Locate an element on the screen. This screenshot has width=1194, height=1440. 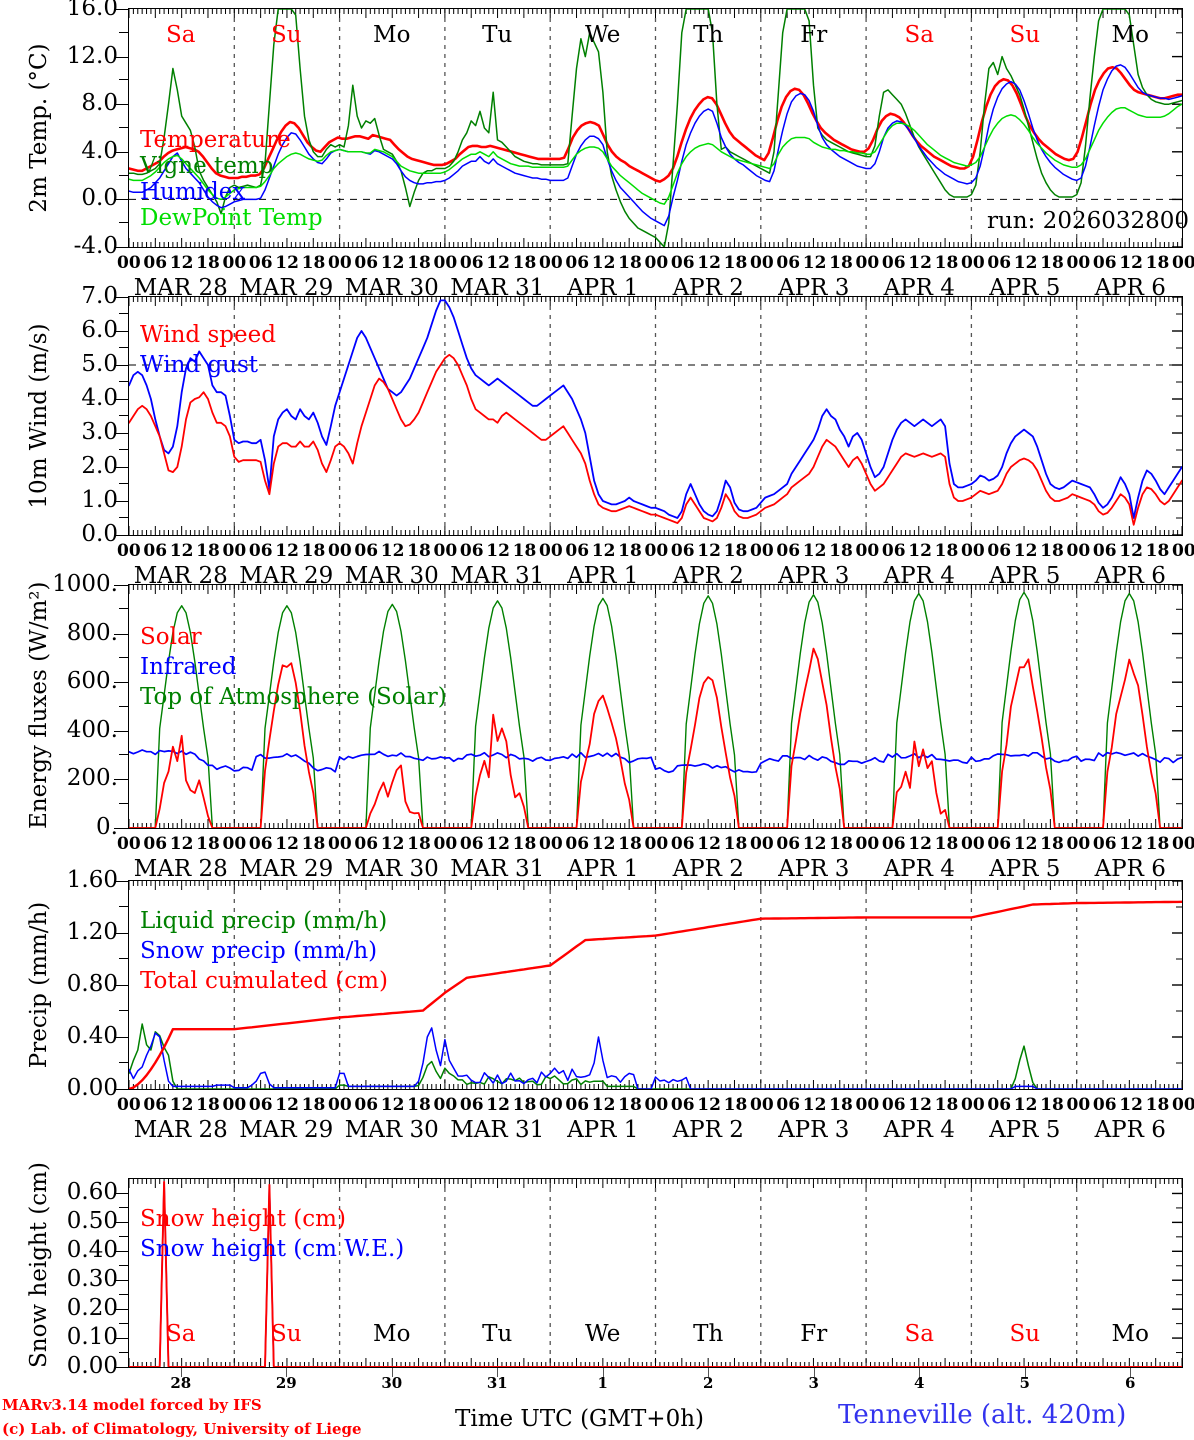
temperature-plot-area is located at coordinates (655, 128).